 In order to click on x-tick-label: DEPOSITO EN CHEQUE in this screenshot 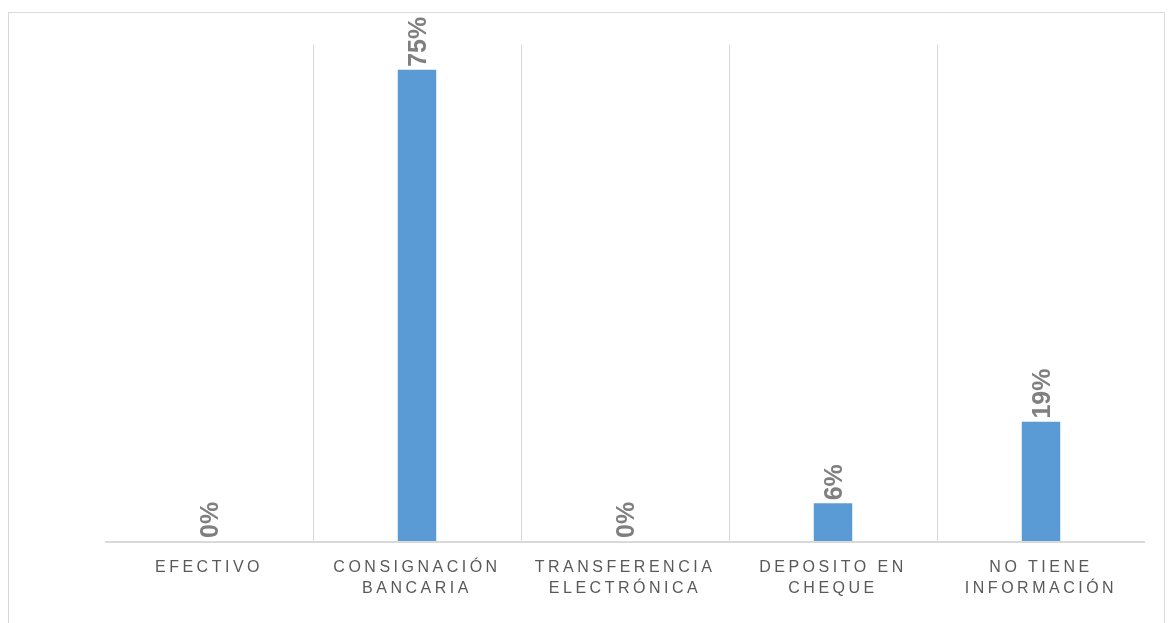, I will do `click(833, 576)`.